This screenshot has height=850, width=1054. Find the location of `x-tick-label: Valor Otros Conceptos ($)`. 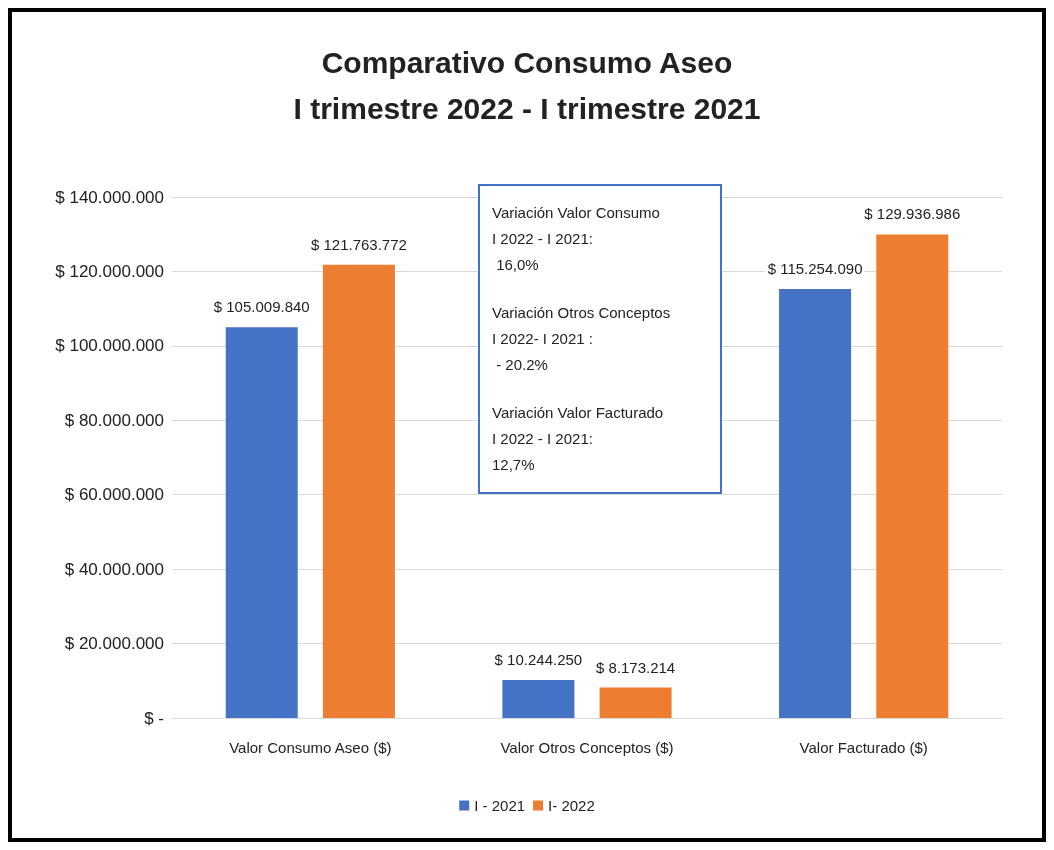

x-tick-label: Valor Otros Conceptos ($) is located at coordinates (587, 747).